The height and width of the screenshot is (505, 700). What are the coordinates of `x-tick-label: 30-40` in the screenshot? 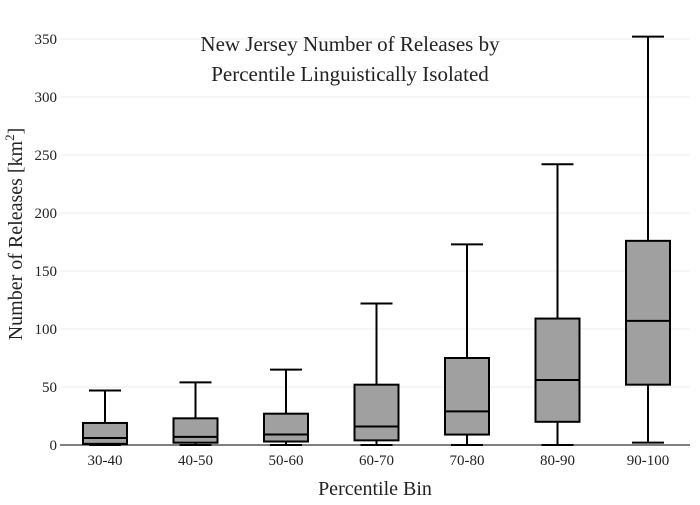 It's located at (105, 461).